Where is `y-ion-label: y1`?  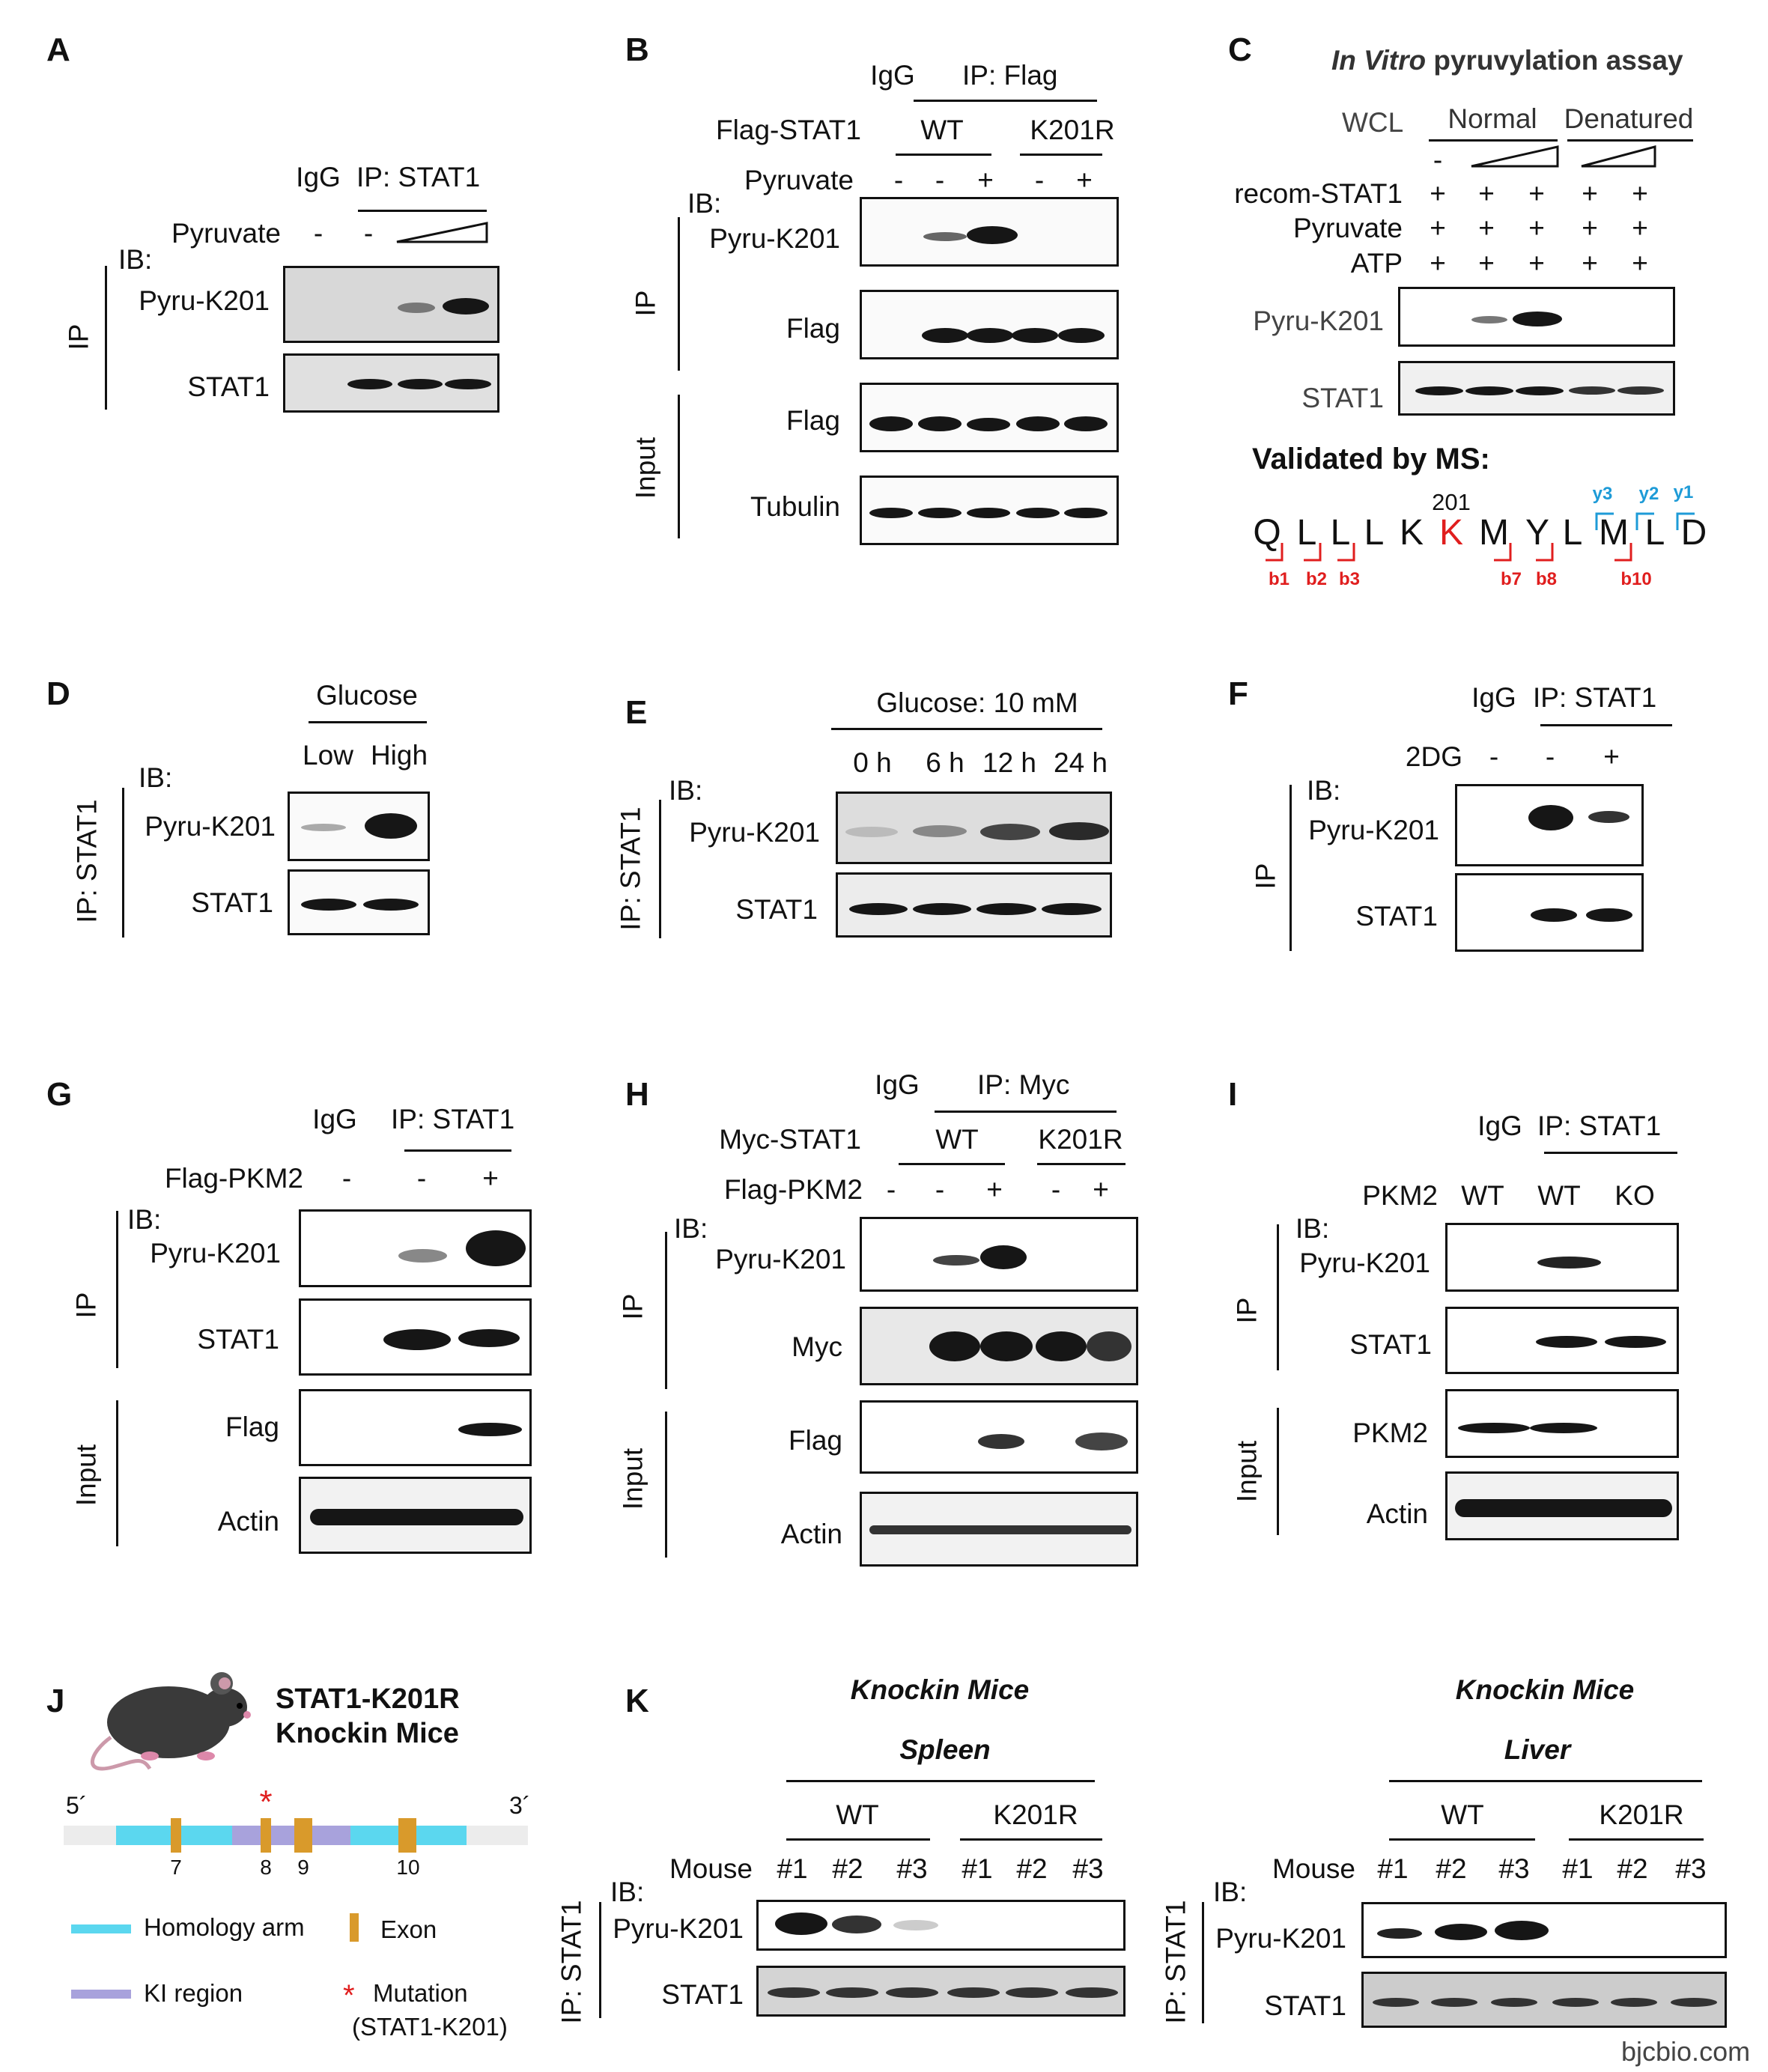
y-ion-label: y1 is located at coordinates (1683, 492).